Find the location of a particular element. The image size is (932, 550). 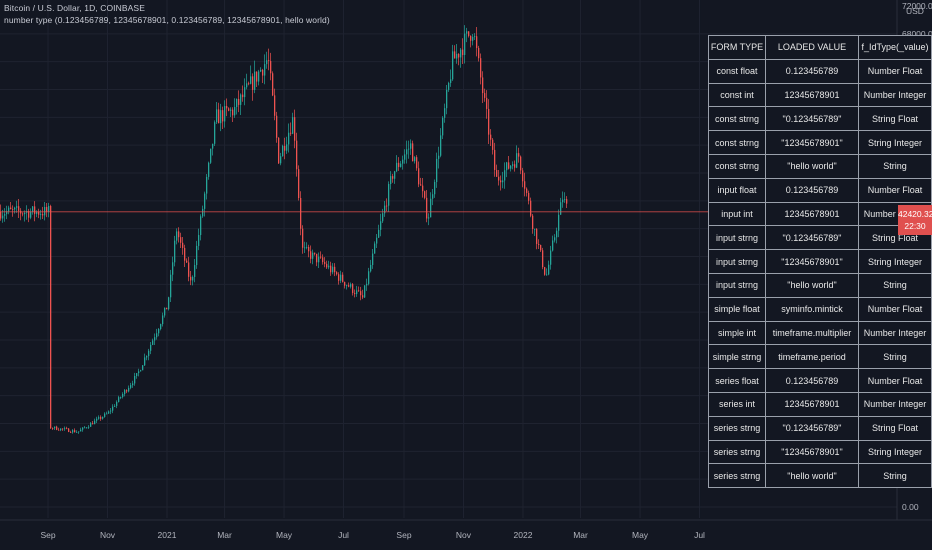

table-cell: String is located at coordinates (895, 166).